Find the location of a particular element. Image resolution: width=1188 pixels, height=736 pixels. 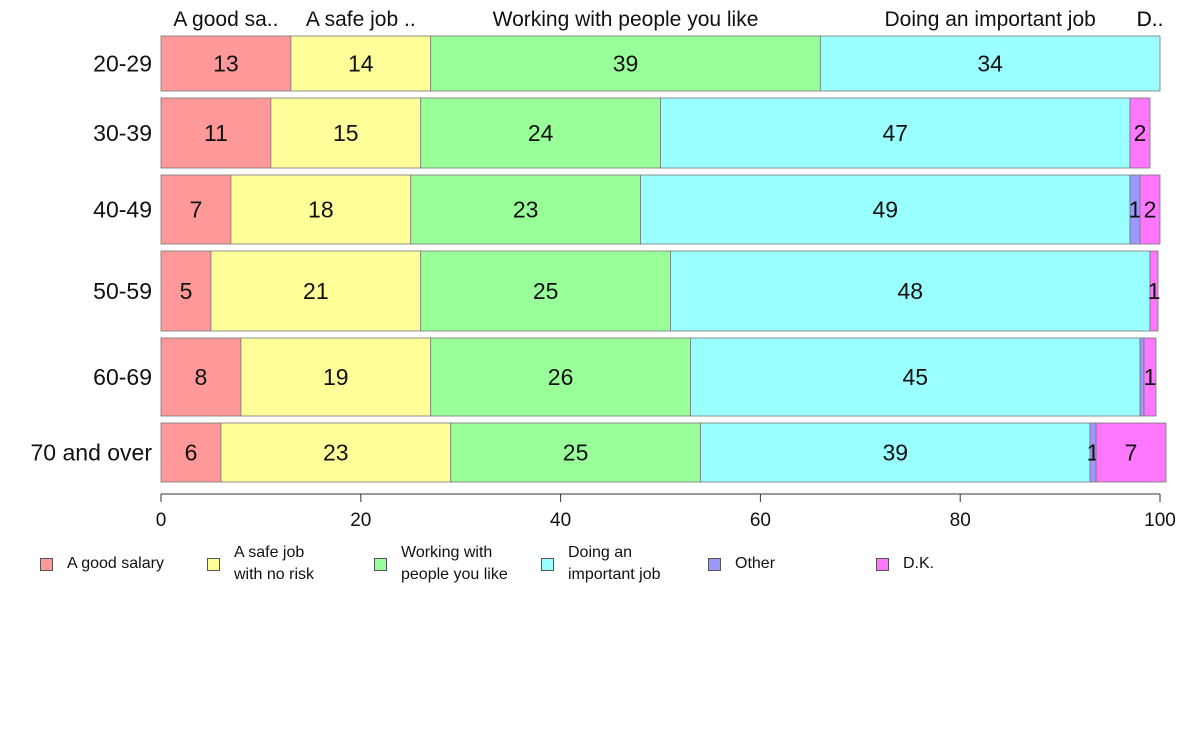

bar-value-label: 13 is located at coordinates (226, 64).